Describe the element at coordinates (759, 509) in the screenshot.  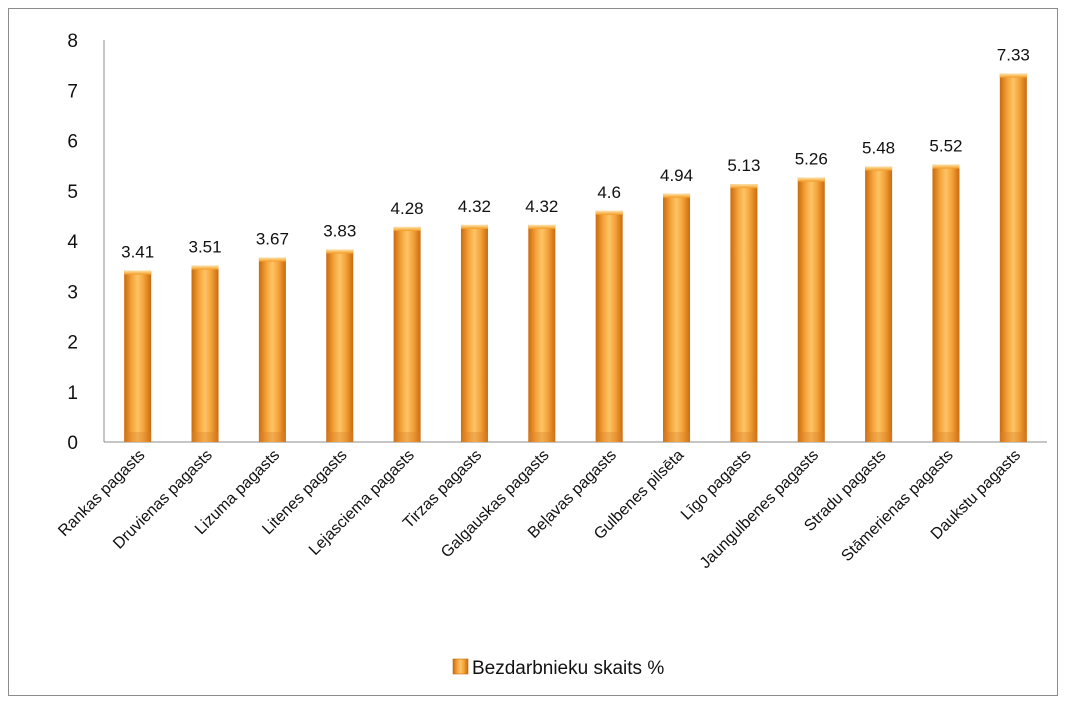
I see `x-tick-label: Jaungulbenes pagasts` at that location.